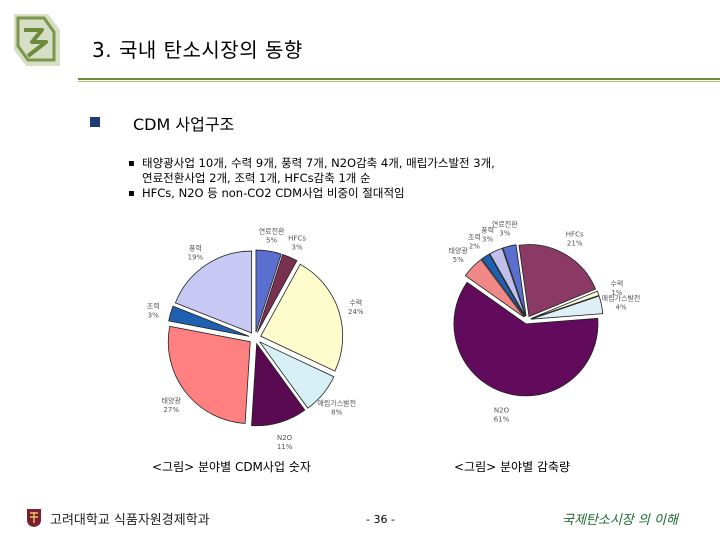 The height and width of the screenshot is (540, 720). Describe the element at coordinates (512, 467) in the screenshot. I see `right-chart-caption: <그림> 분야별 감축량` at that location.